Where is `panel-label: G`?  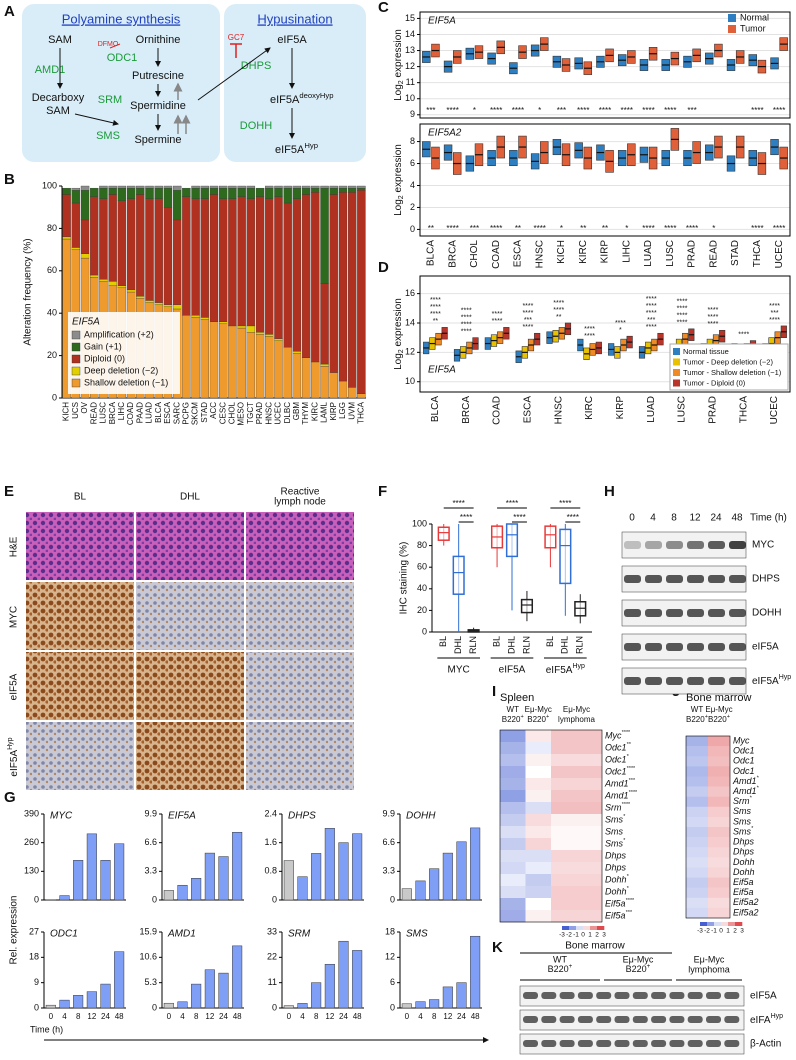 panel-label: G is located at coordinates (10, 797).